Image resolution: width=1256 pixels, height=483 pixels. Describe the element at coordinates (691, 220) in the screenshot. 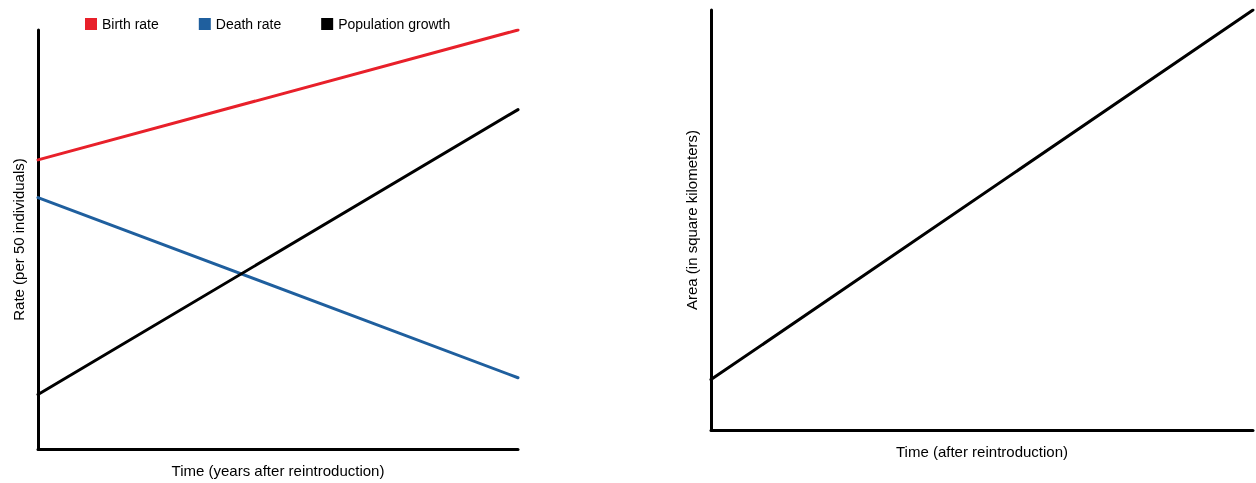

I see `y-axis-title: Area (in square kilometers)` at that location.